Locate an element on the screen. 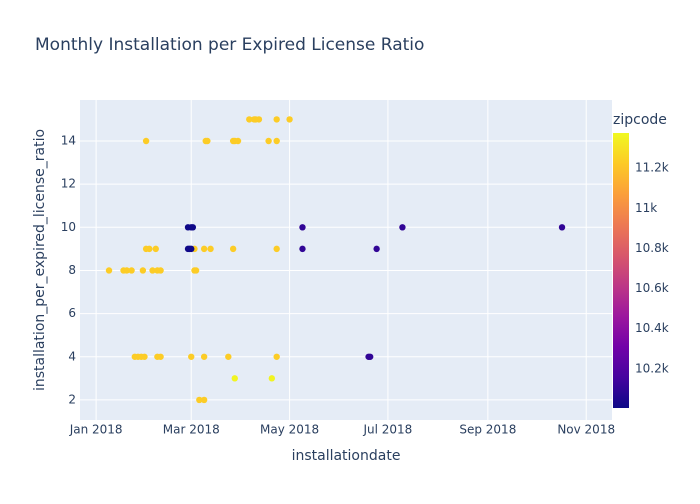 The image size is (700, 504). colorbar-tick-label: 10.4k is located at coordinates (652, 328).